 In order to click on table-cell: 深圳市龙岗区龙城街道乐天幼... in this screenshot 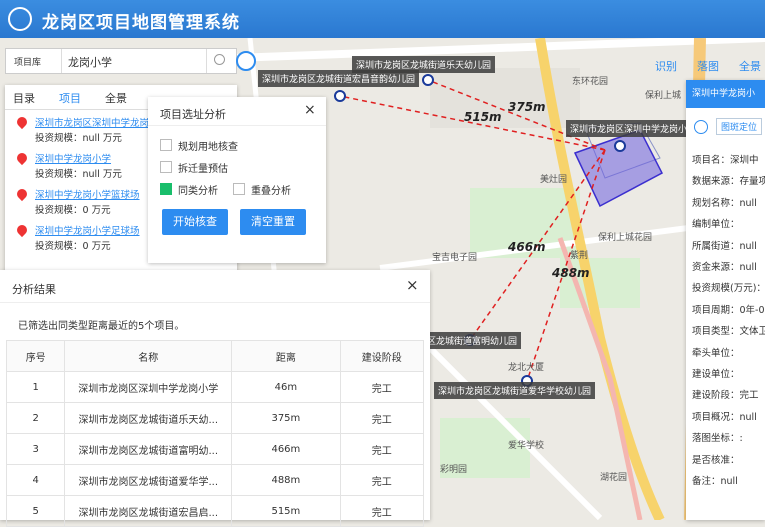, I will do `click(148, 418)`.